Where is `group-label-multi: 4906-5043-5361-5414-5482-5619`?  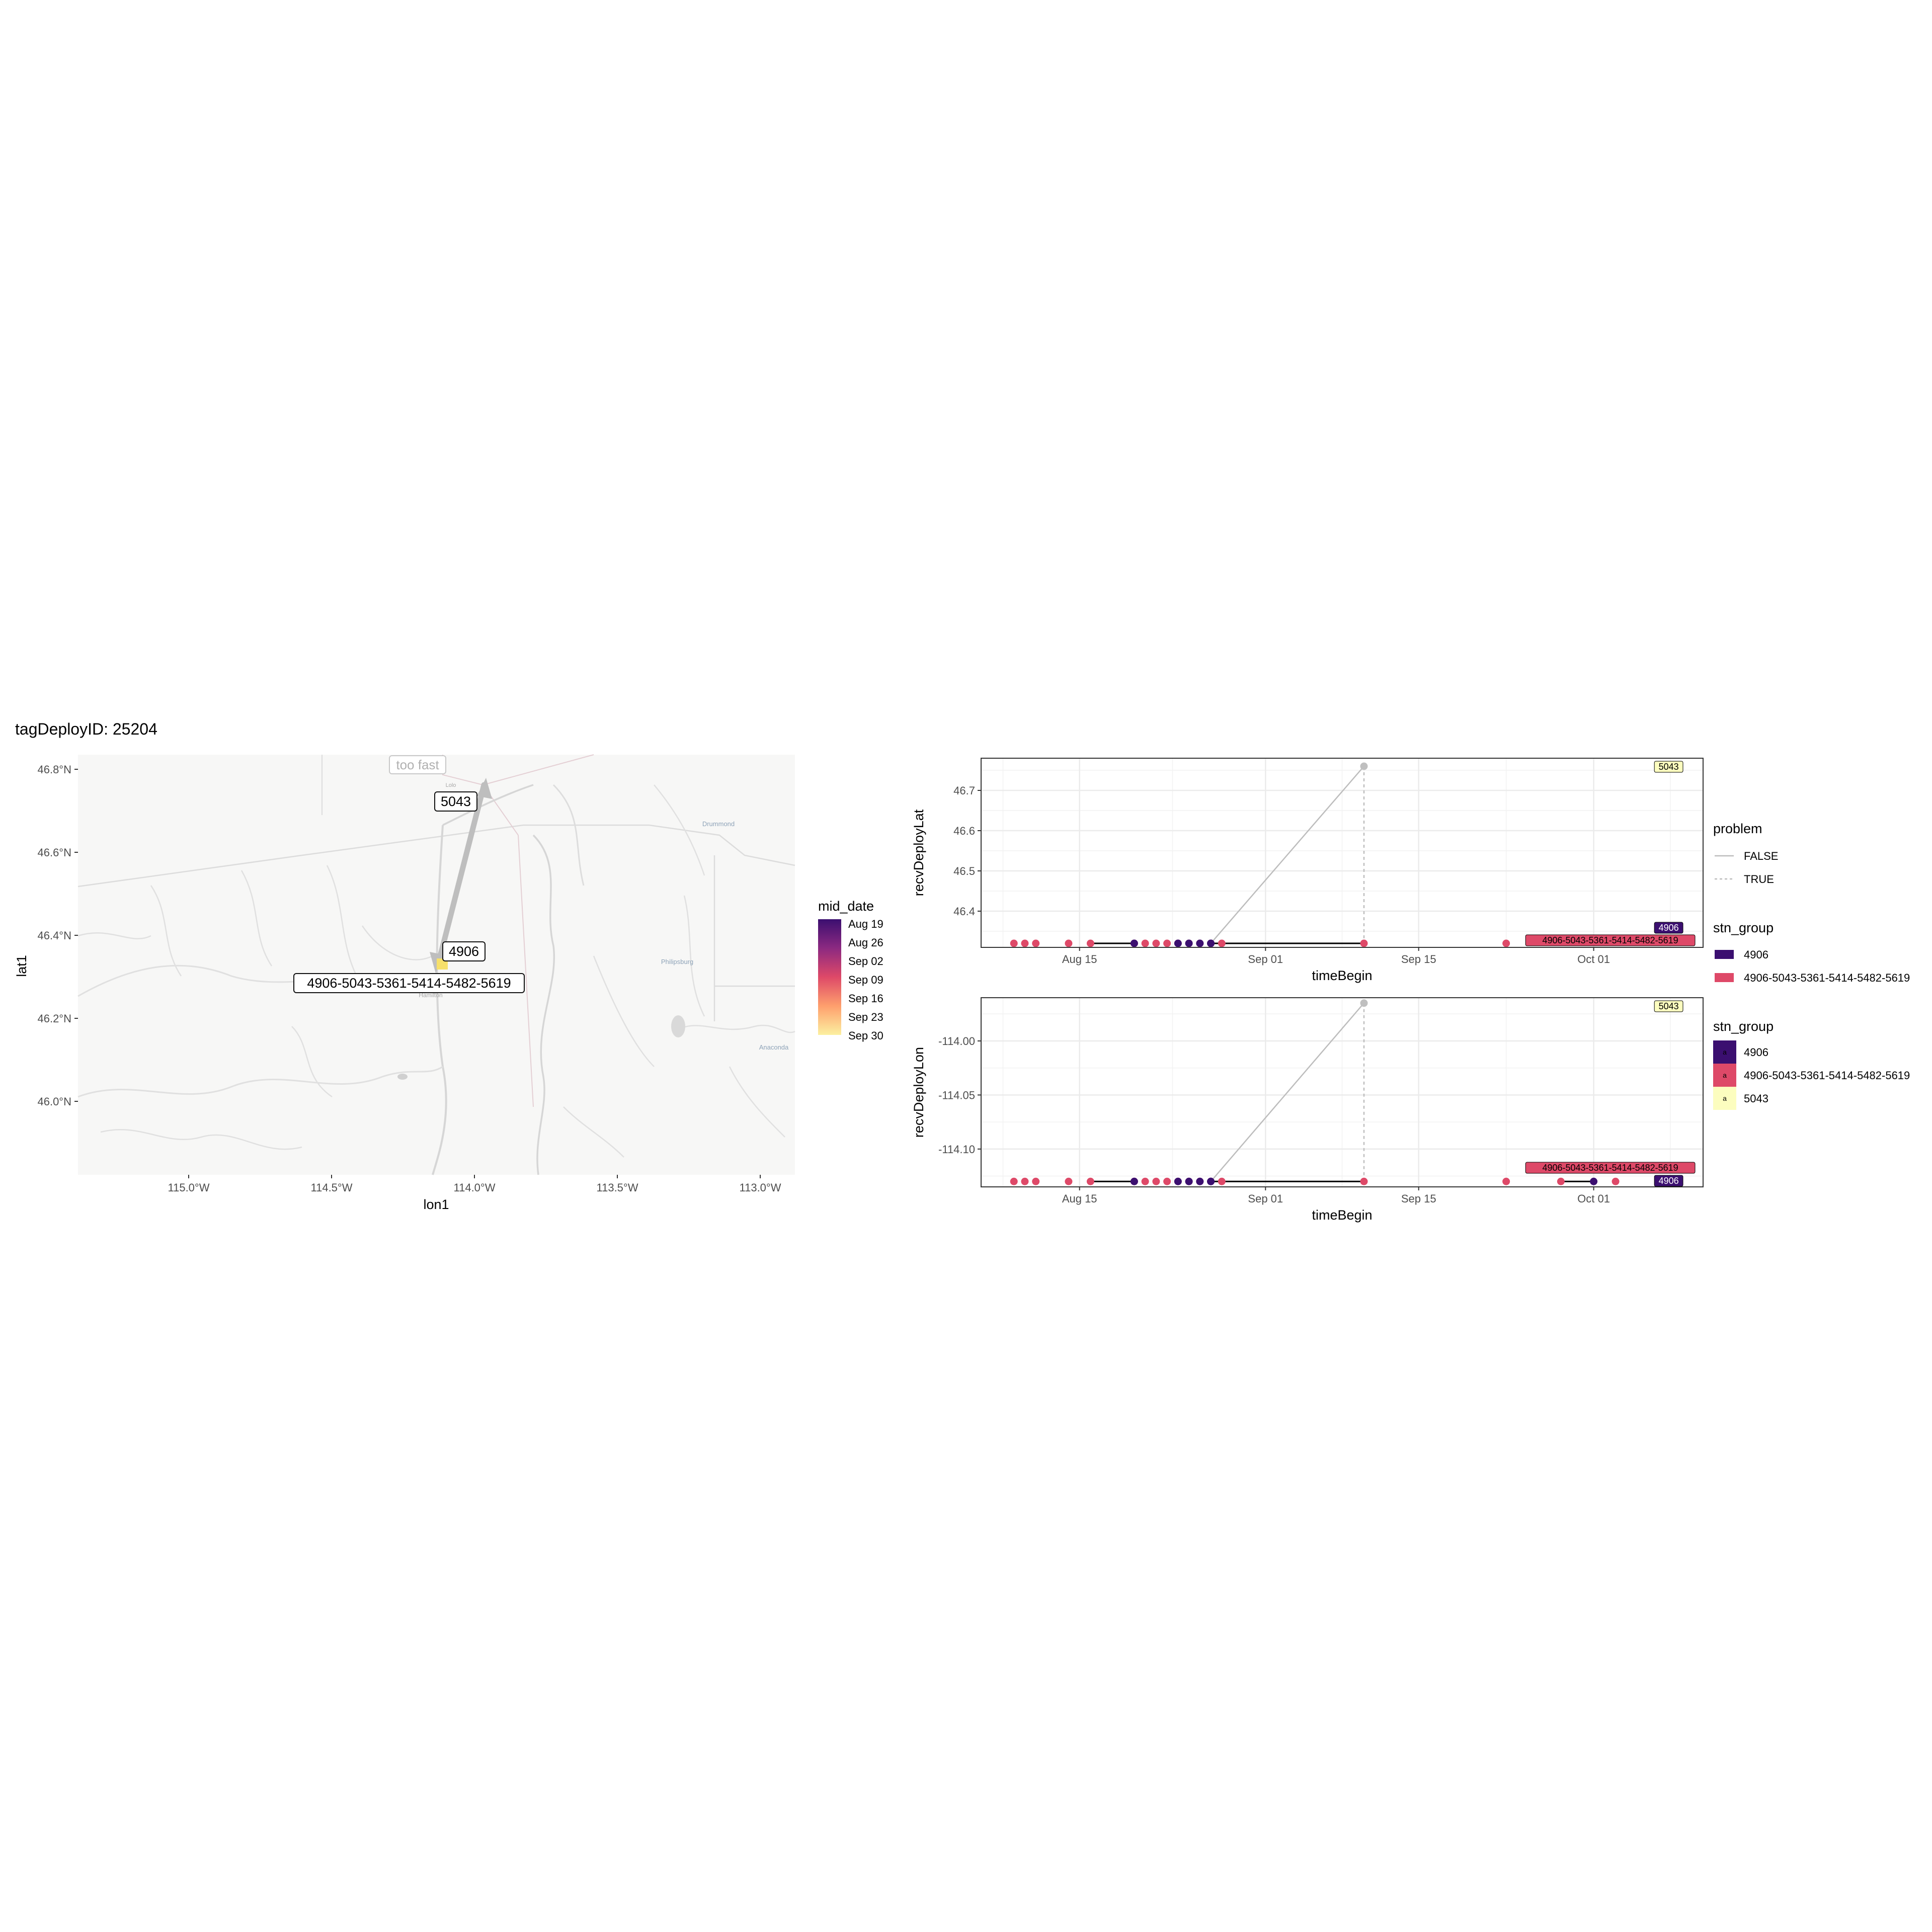 group-label-multi: 4906-5043-5361-5414-5482-5619 is located at coordinates (1610, 940).